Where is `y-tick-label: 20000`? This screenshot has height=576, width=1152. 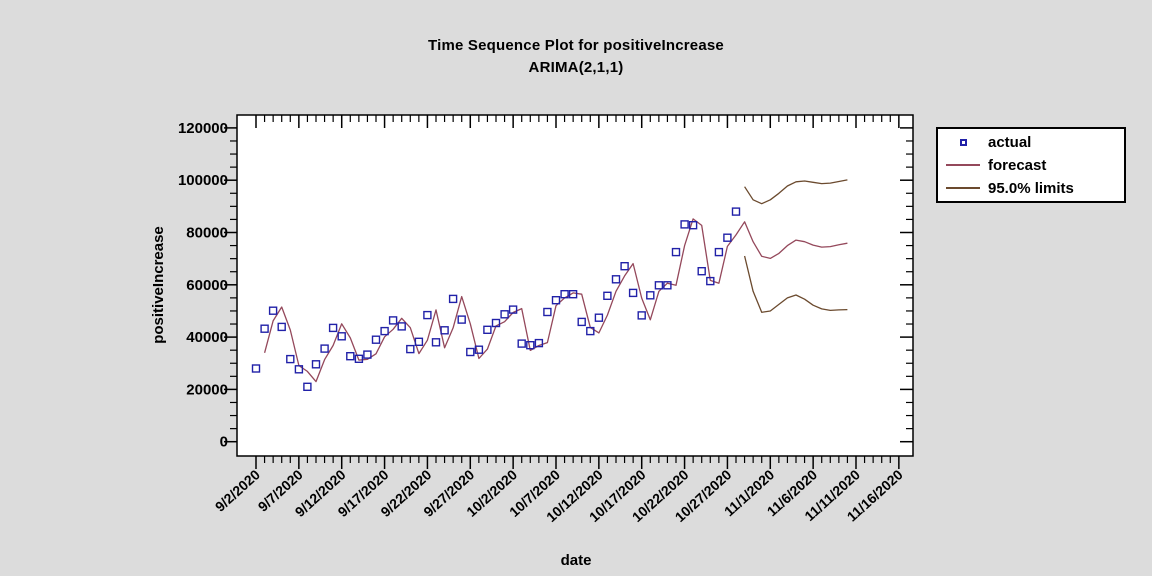
y-tick-label: 20000 is located at coordinates (207, 389).